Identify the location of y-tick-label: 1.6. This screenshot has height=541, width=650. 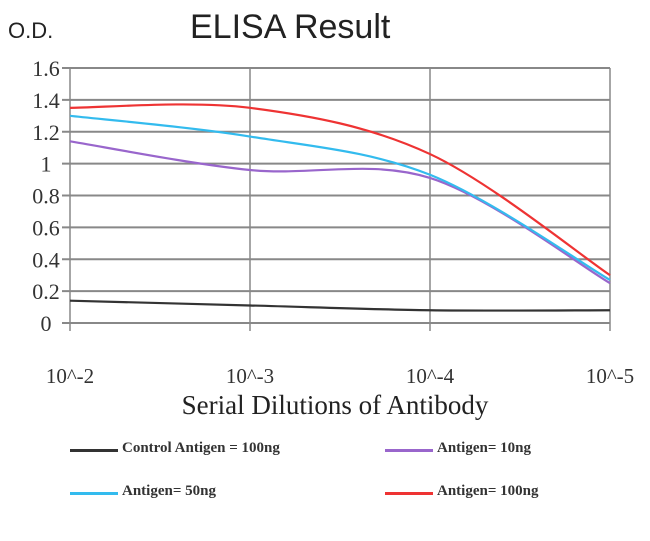
(46, 68).